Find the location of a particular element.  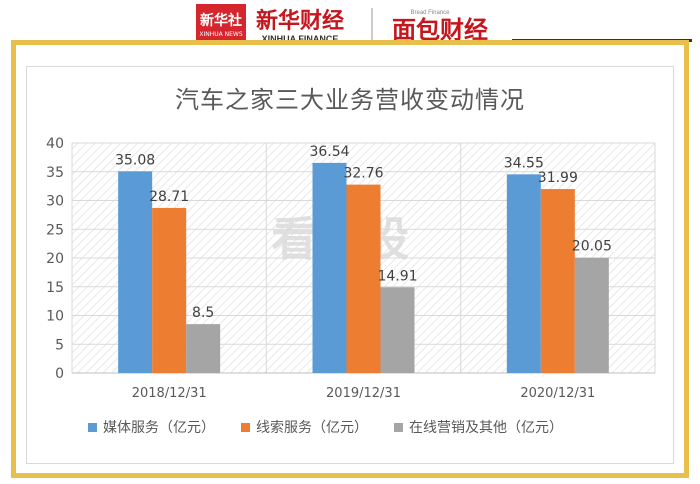

y-tick-label: 25 is located at coordinates (55, 230).